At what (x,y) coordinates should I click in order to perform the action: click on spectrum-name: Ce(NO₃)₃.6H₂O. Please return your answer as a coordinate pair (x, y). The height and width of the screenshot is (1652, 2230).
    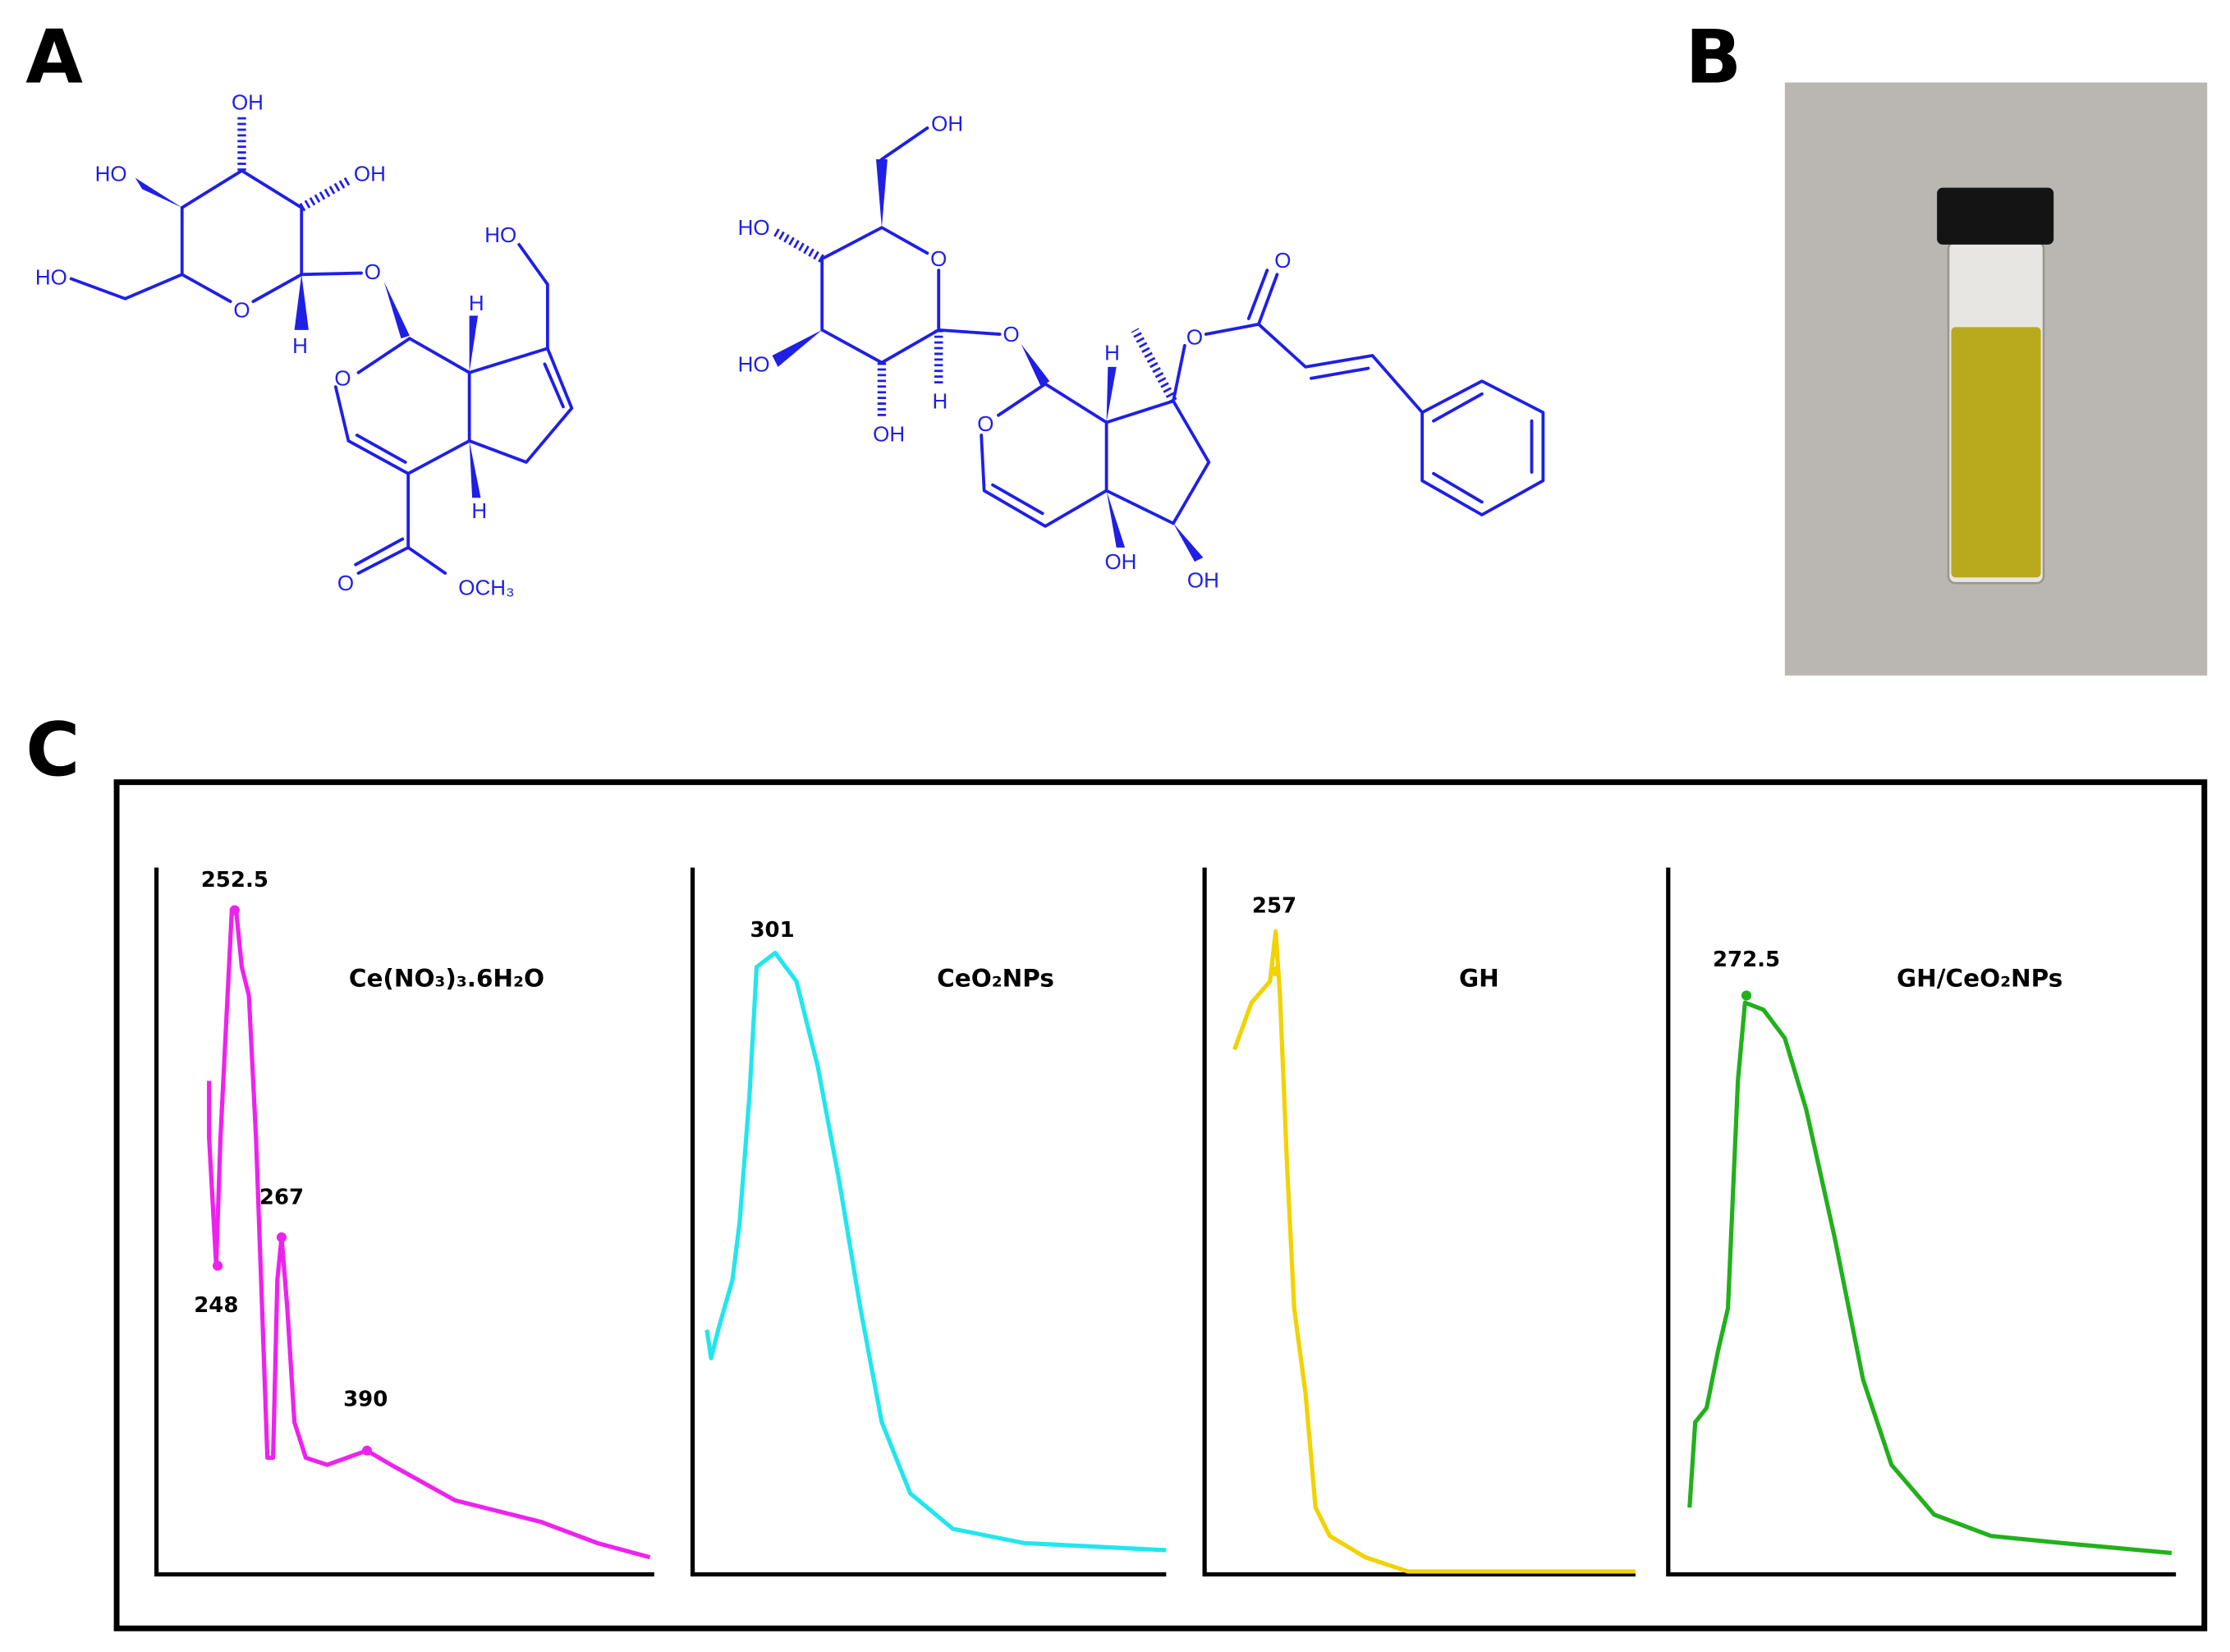
    Looking at the image, I should click on (446, 979).